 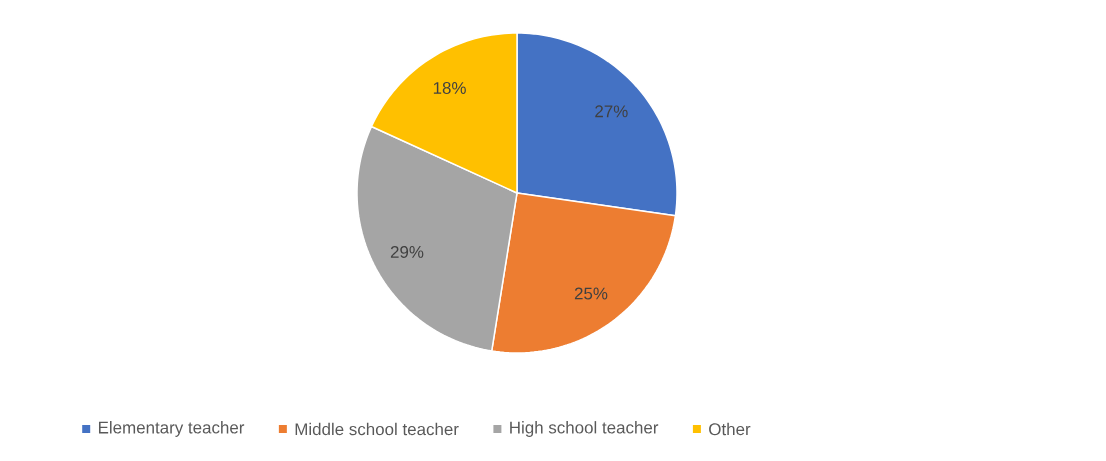 What do you see at coordinates (611, 111) in the screenshot?
I see `data-label: 27%` at bounding box center [611, 111].